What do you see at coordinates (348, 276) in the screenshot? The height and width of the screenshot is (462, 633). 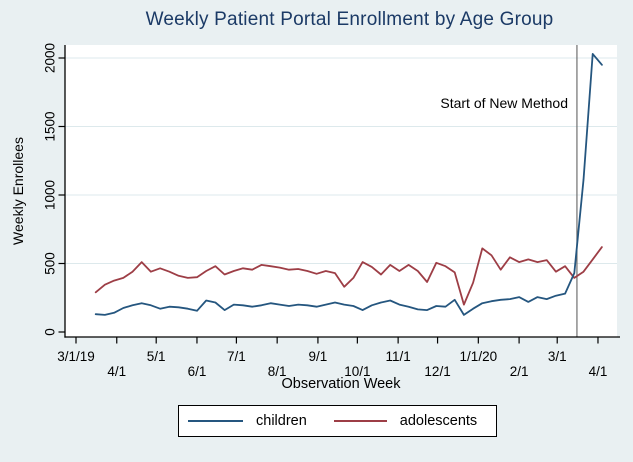 I see `adolescents-series-line` at bounding box center [348, 276].